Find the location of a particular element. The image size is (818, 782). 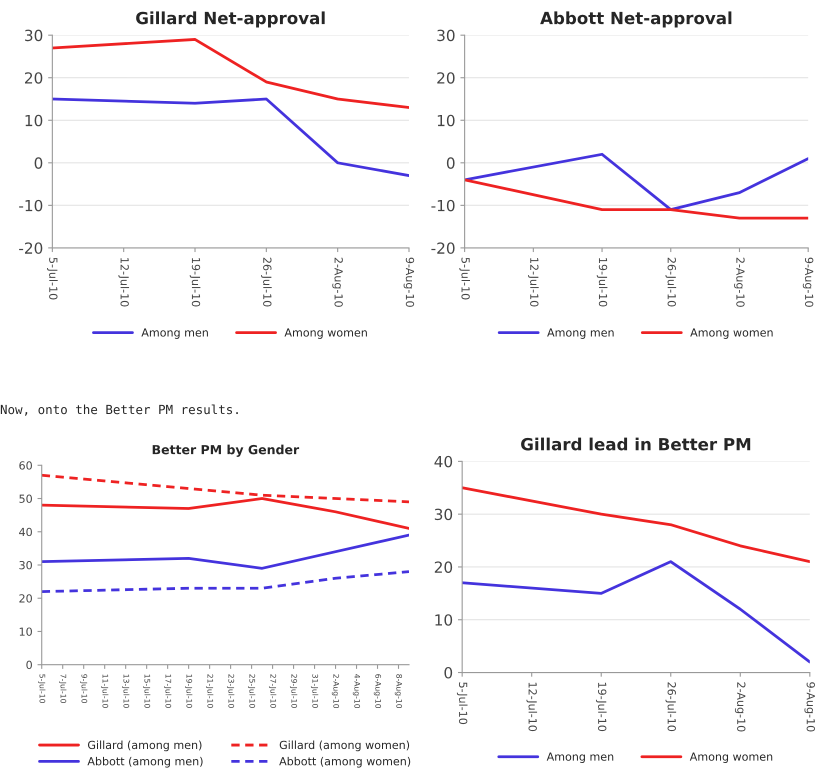

chart-title: Gillard Net-approval is located at coordinates (230, 19).